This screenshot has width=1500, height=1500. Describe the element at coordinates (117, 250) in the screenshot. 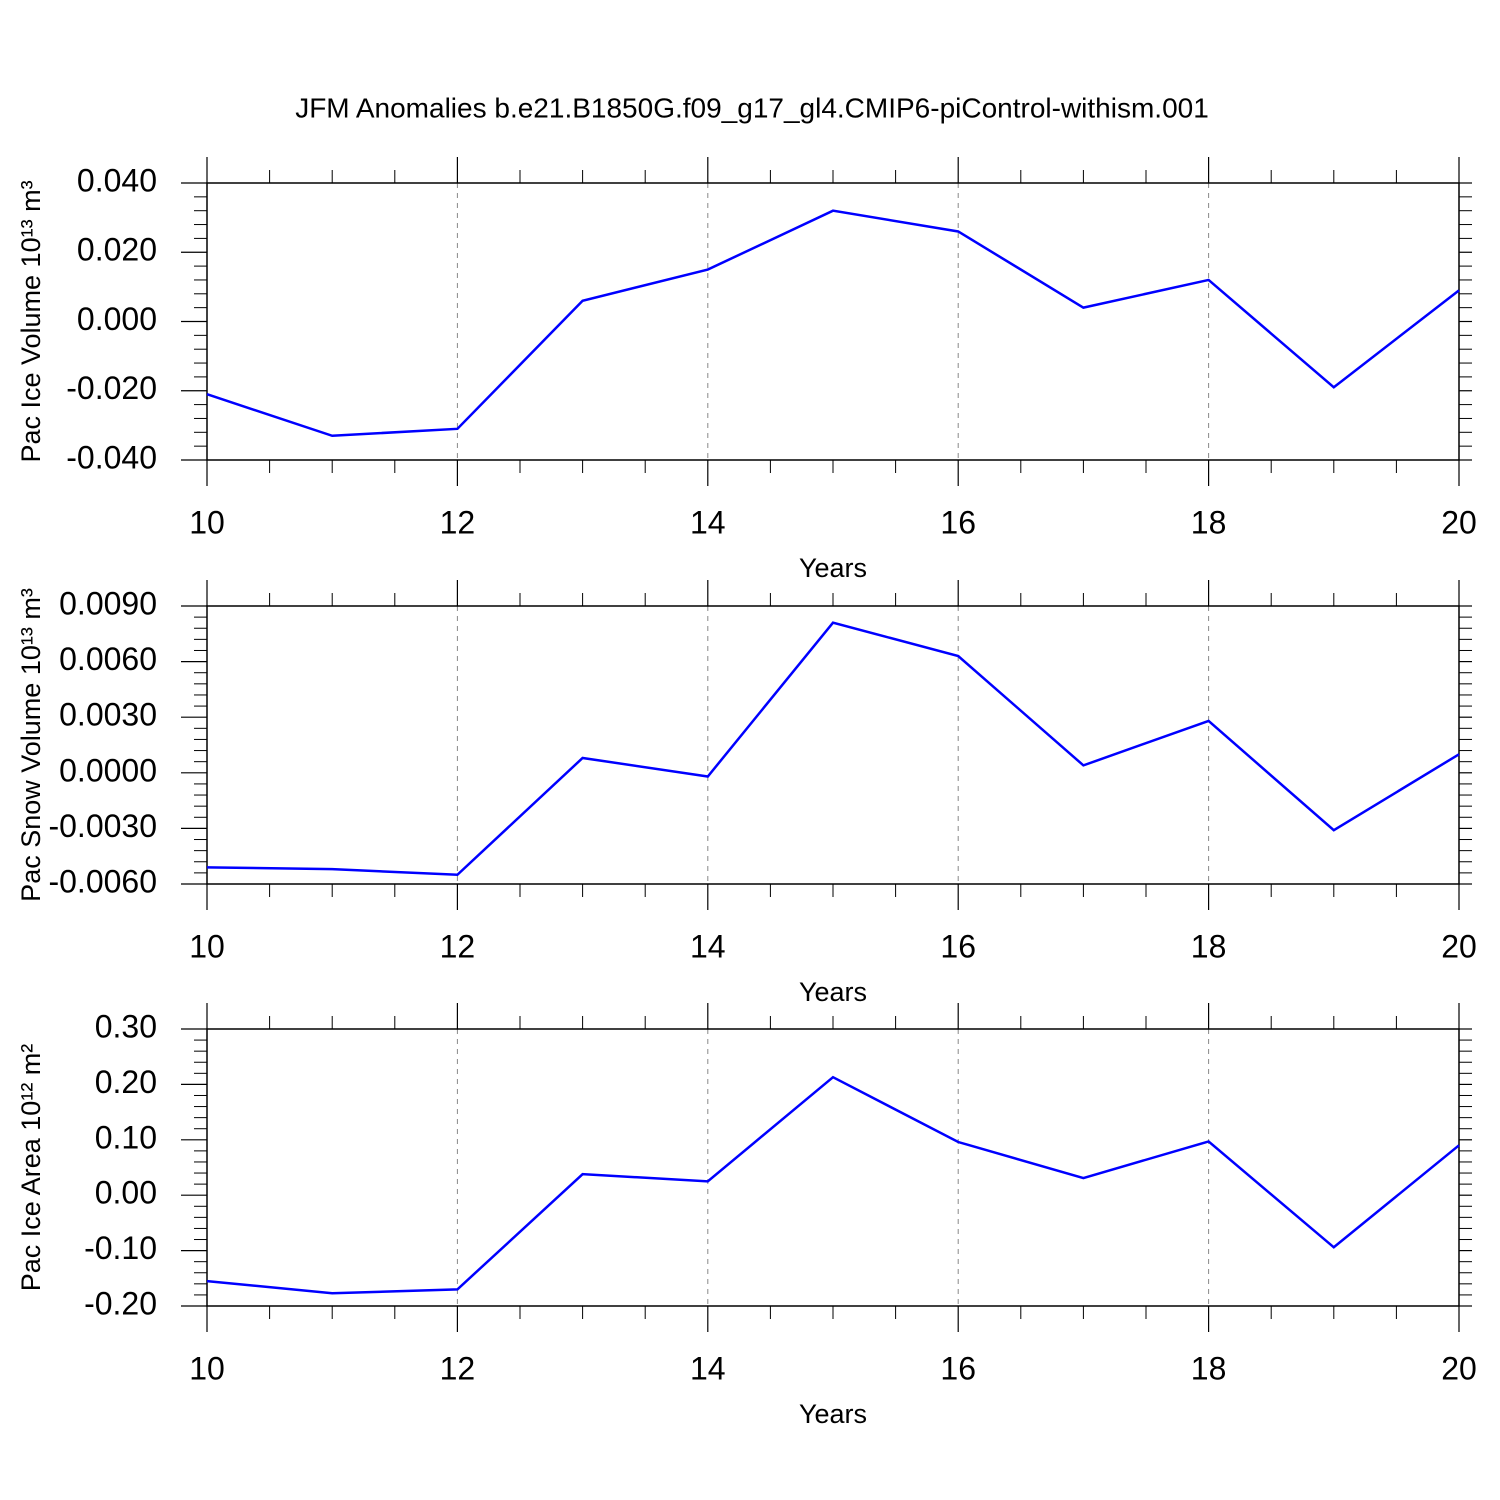

I see `y-tick-label: 0.020` at that location.